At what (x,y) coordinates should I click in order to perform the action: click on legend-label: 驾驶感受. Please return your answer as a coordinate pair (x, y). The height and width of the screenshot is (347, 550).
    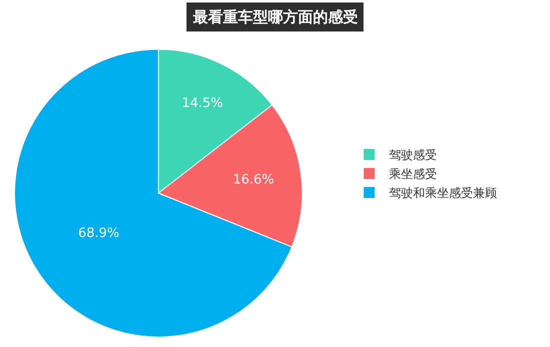
    Looking at the image, I should click on (413, 155).